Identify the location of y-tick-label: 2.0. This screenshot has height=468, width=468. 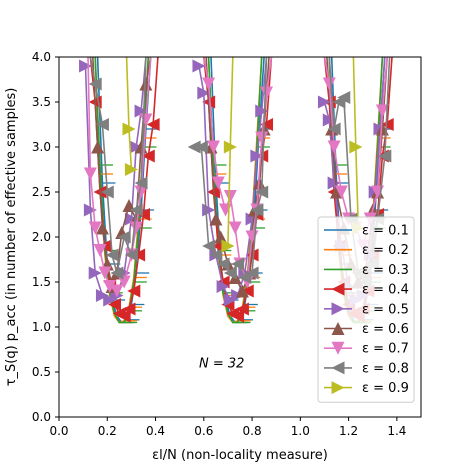
(41, 237).